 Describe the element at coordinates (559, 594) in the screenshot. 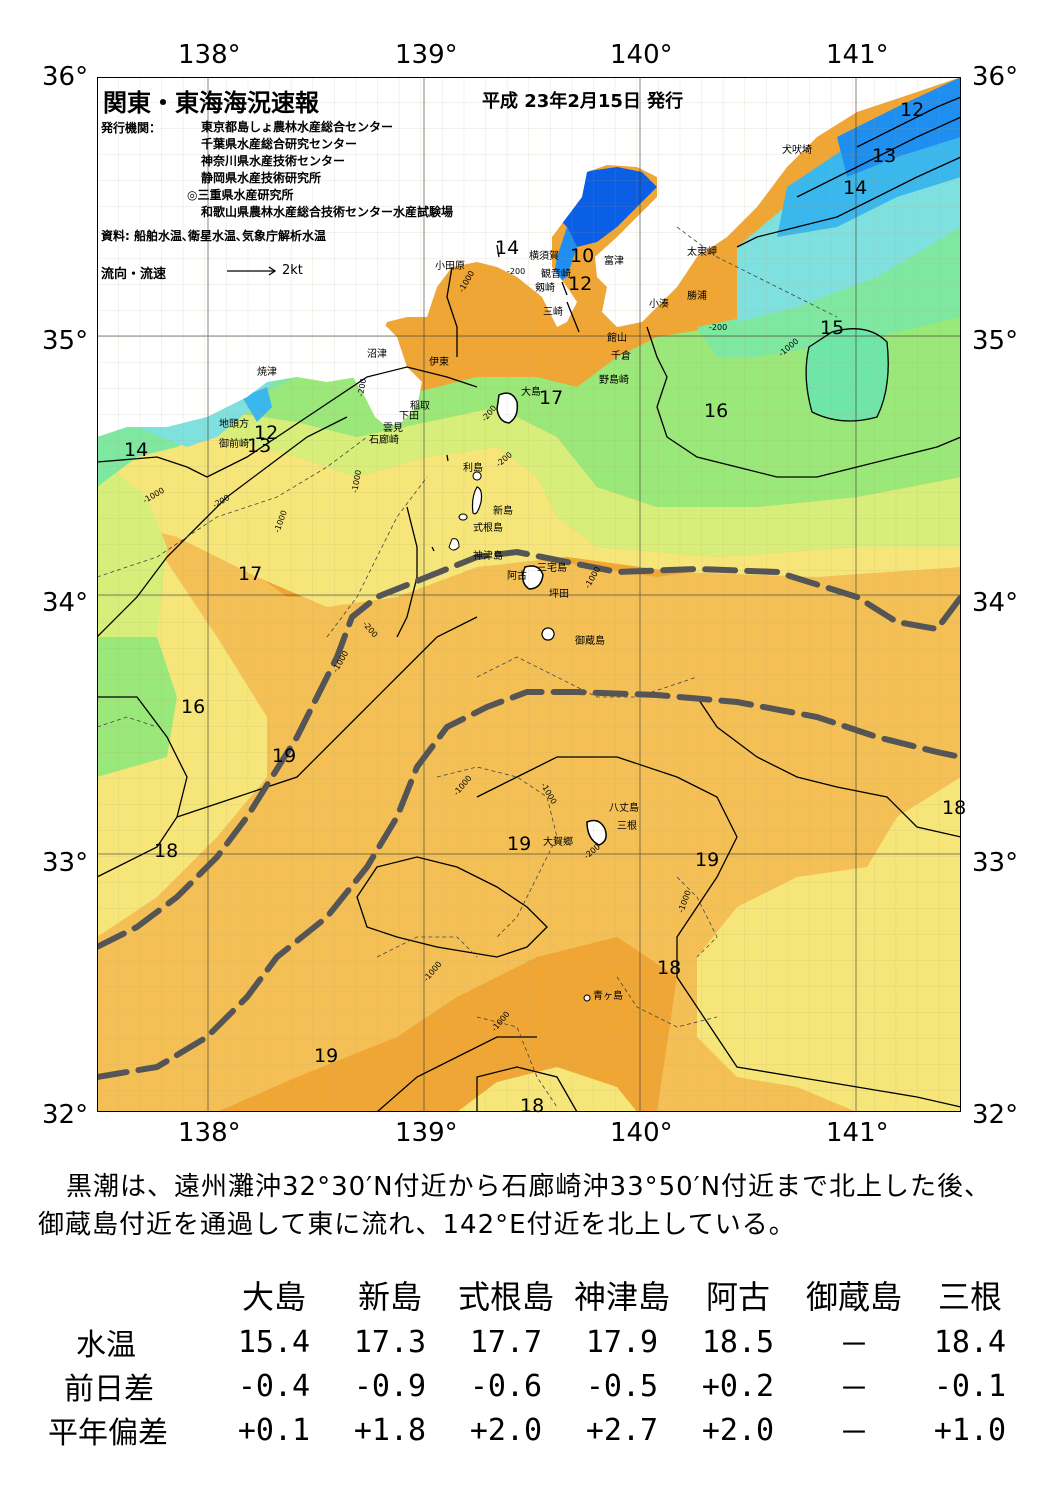

I see `place-tsubota: 坪田` at that location.